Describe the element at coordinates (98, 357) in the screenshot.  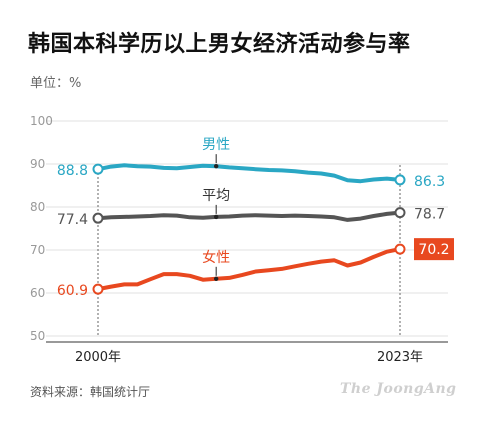
I see `x-tick-label-start: 2000年` at that location.